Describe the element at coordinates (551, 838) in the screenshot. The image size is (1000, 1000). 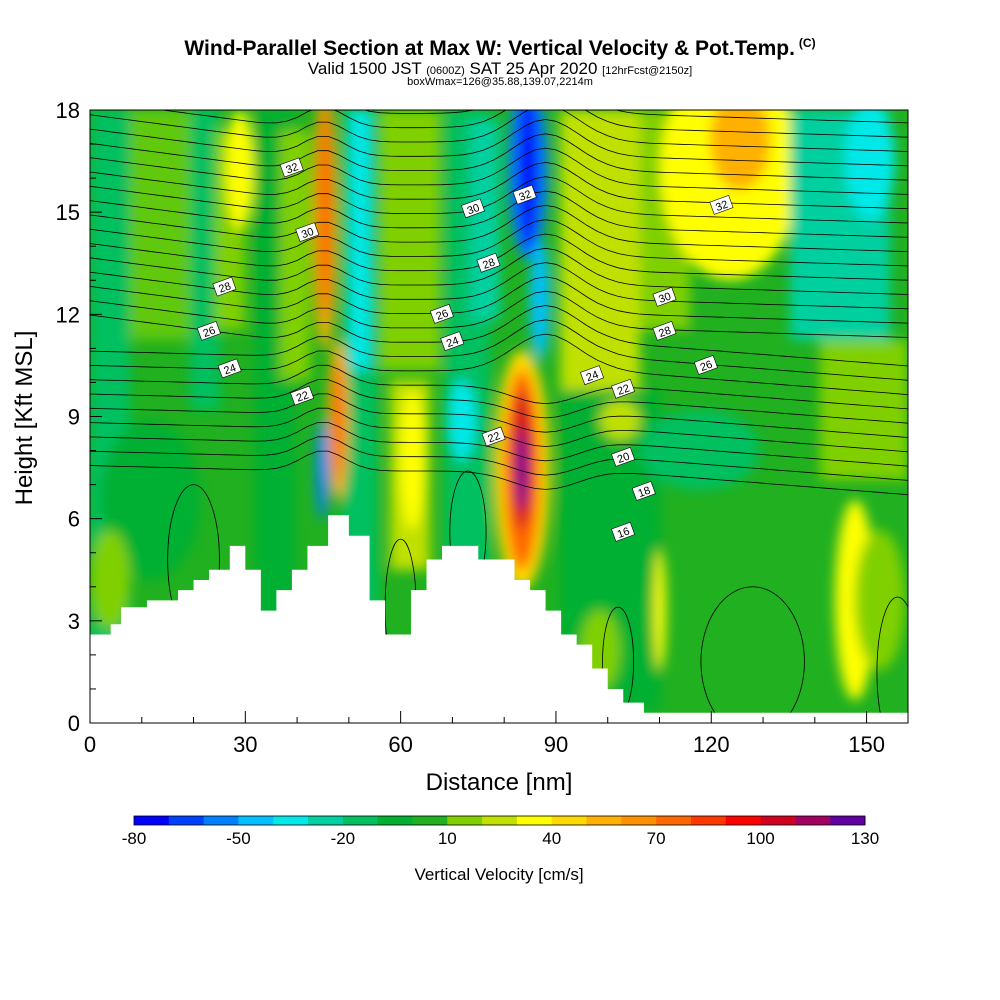
I see `colorbar-tick-label: 40` at that location.